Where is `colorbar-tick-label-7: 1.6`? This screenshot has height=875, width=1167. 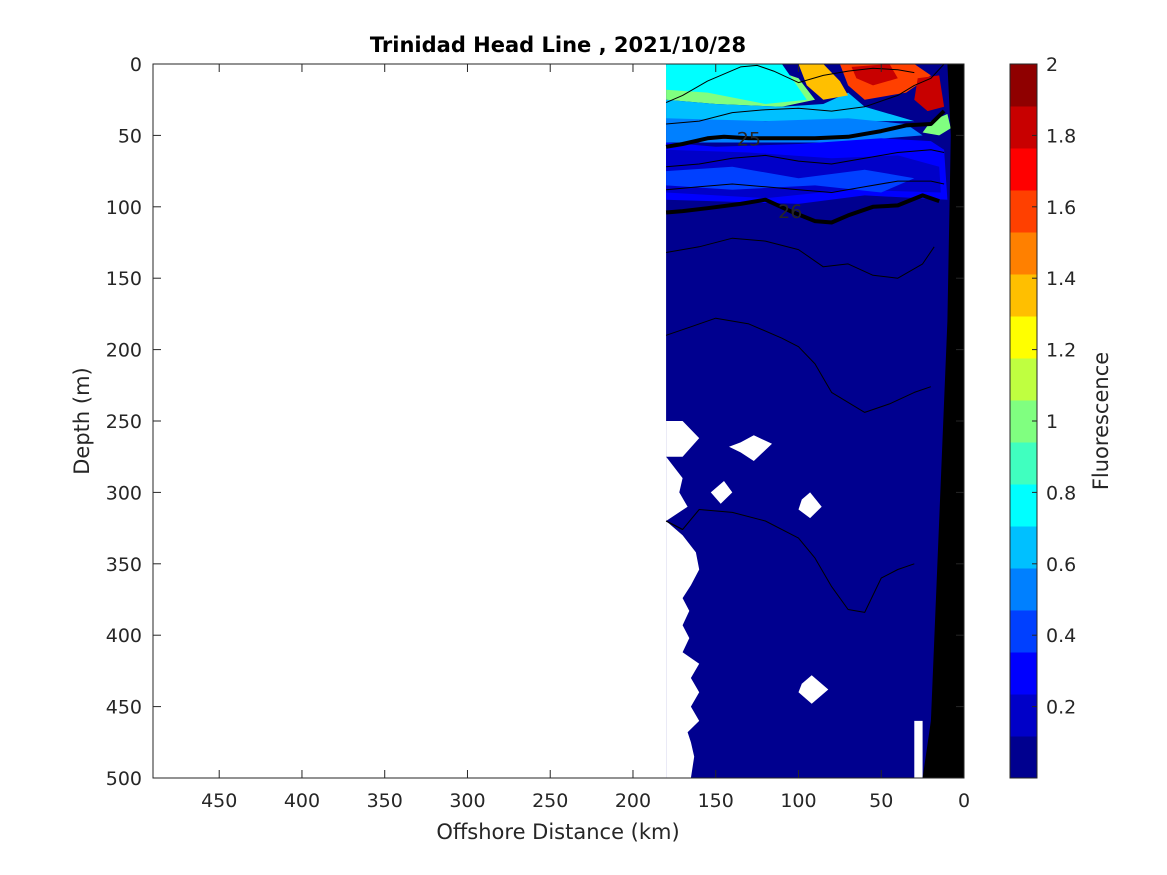 colorbar-tick-label-7: 1.6 is located at coordinates (1061, 208).